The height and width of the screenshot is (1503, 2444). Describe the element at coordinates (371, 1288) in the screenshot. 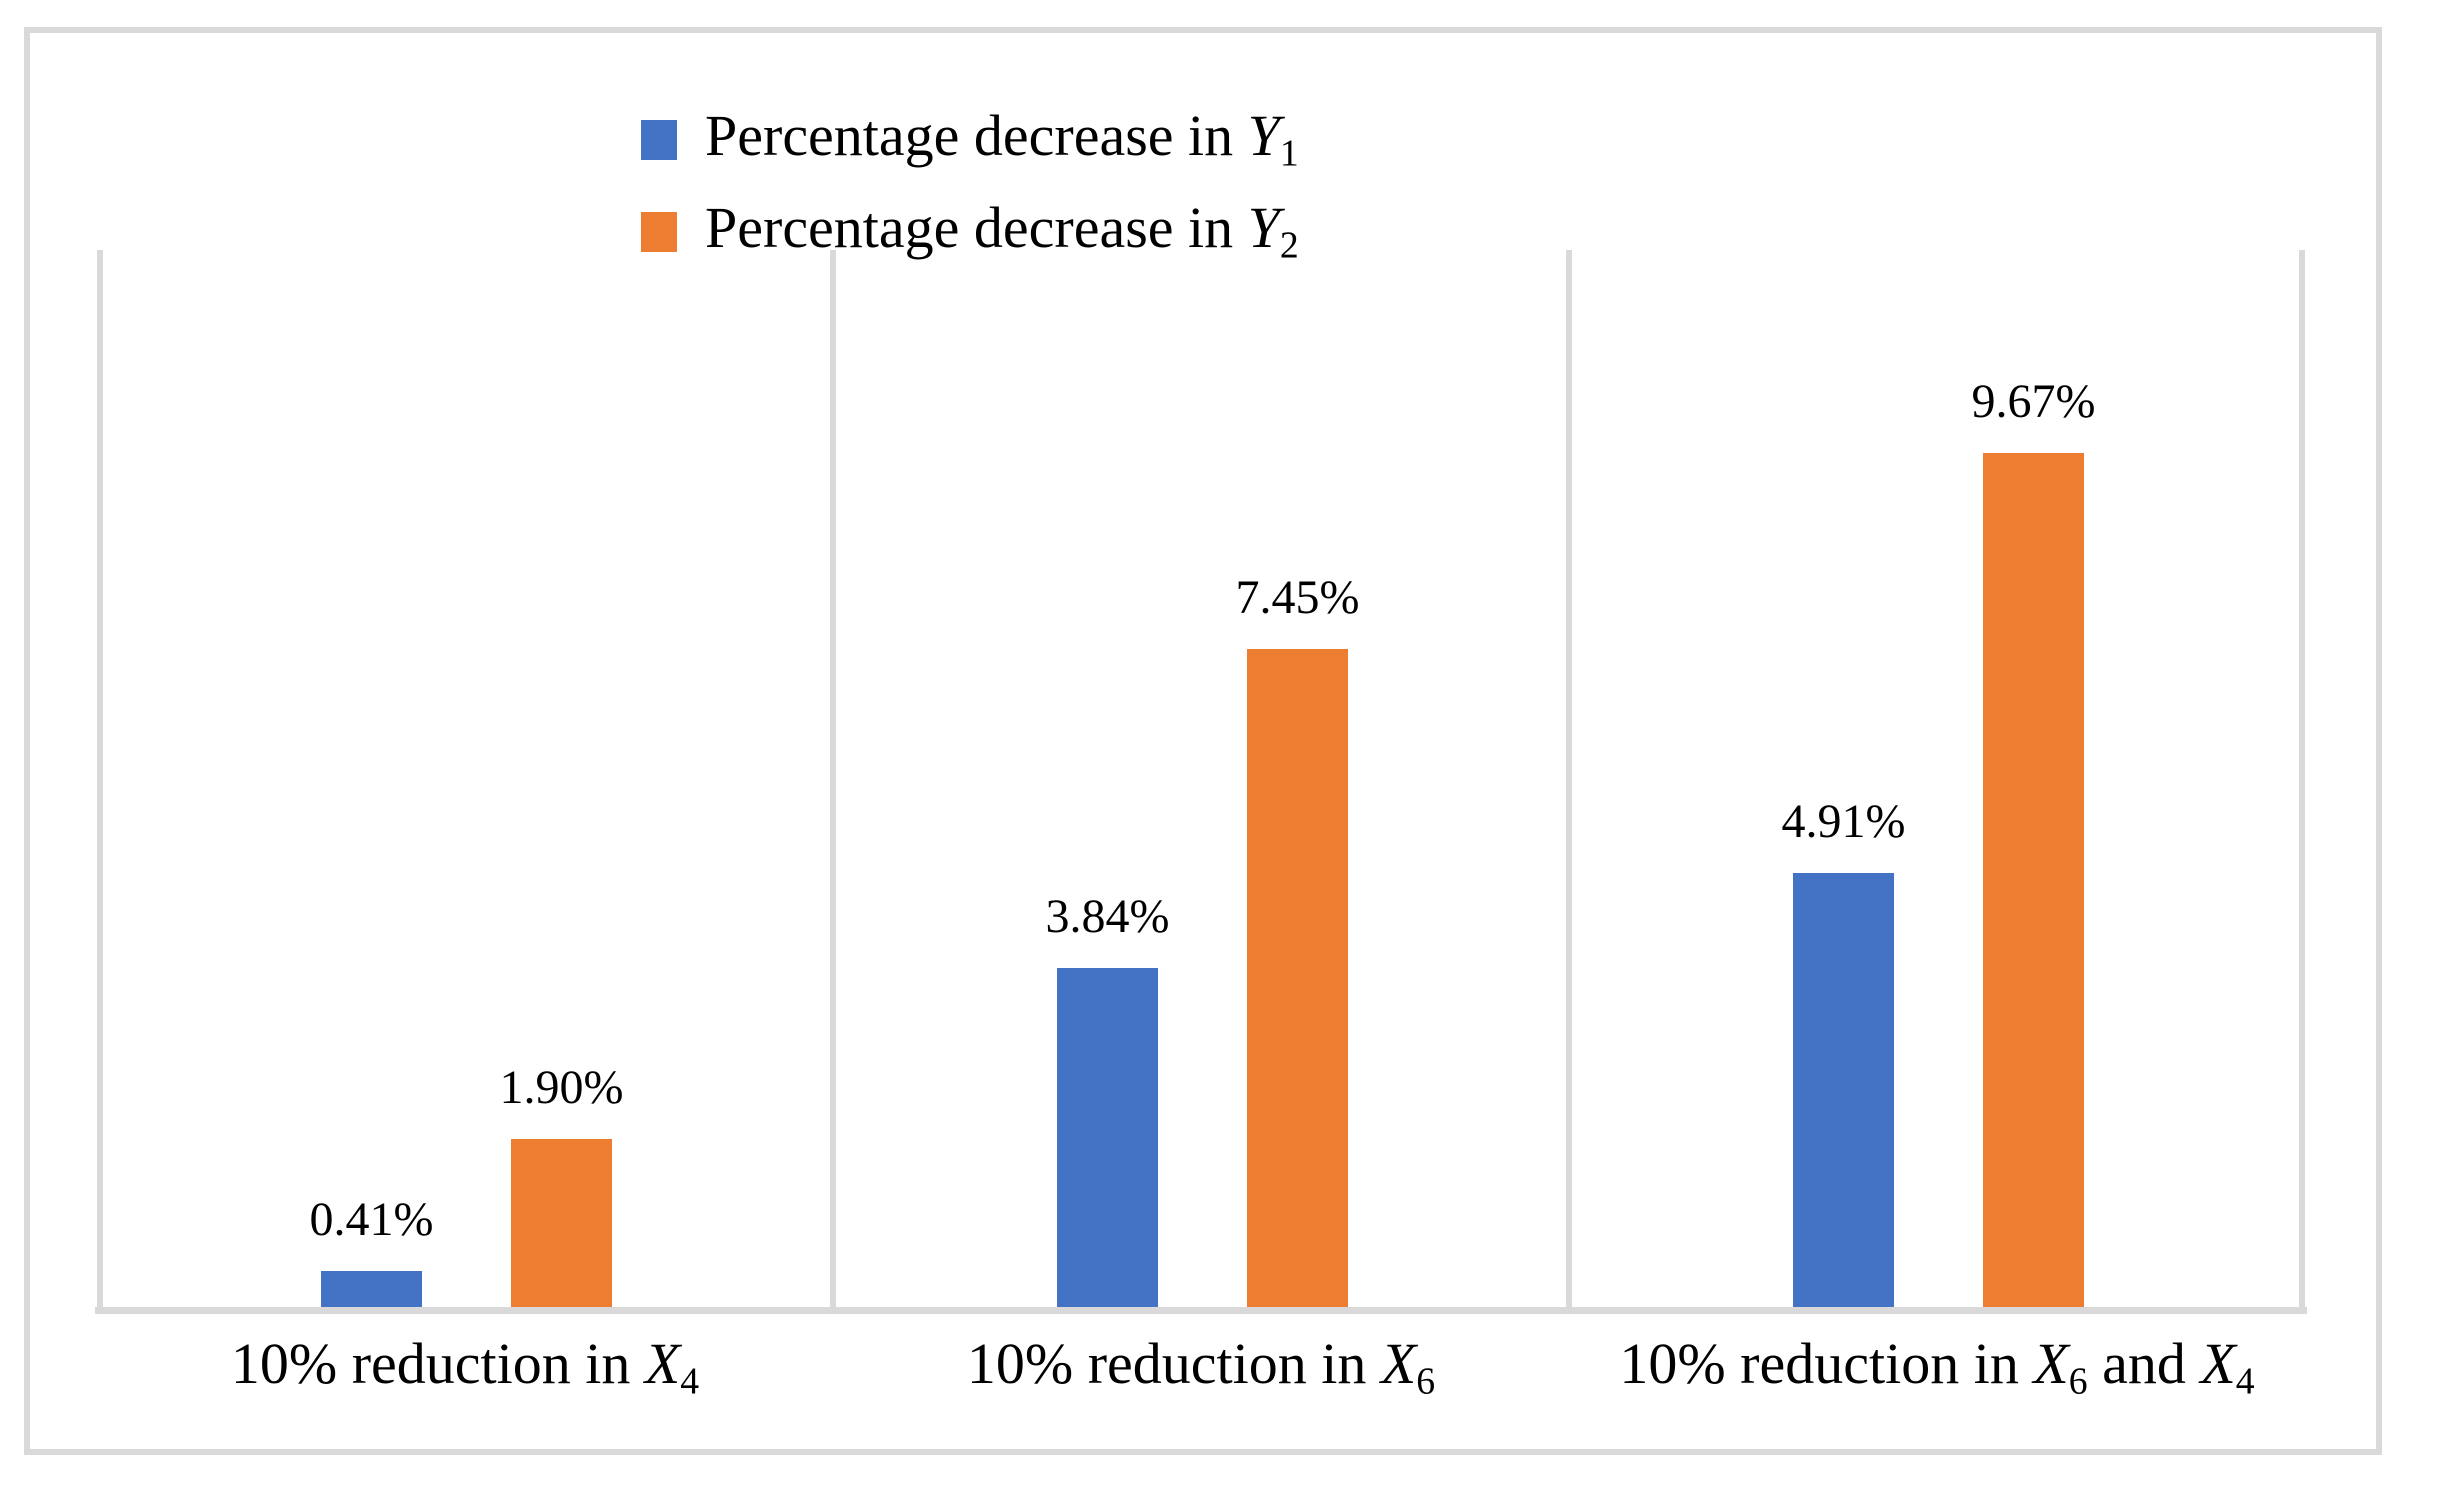

I see `bar-series1-cat1` at that location.